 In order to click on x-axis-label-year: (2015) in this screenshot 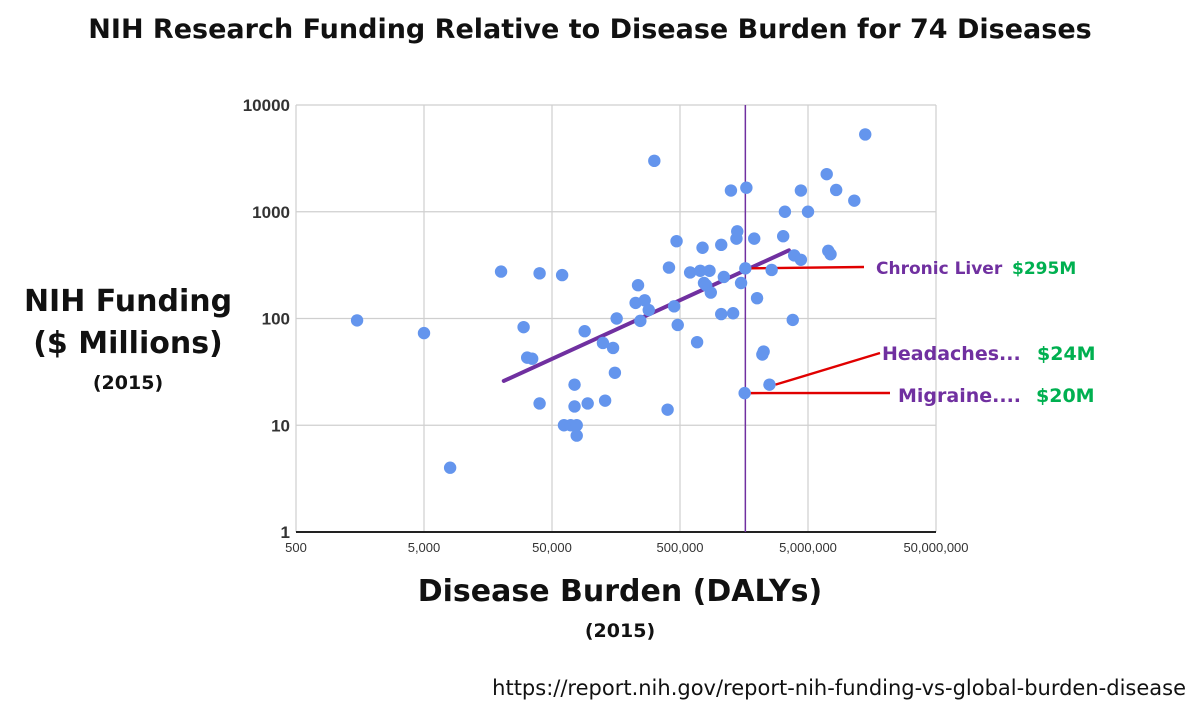, I will do `click(620, 631)`.